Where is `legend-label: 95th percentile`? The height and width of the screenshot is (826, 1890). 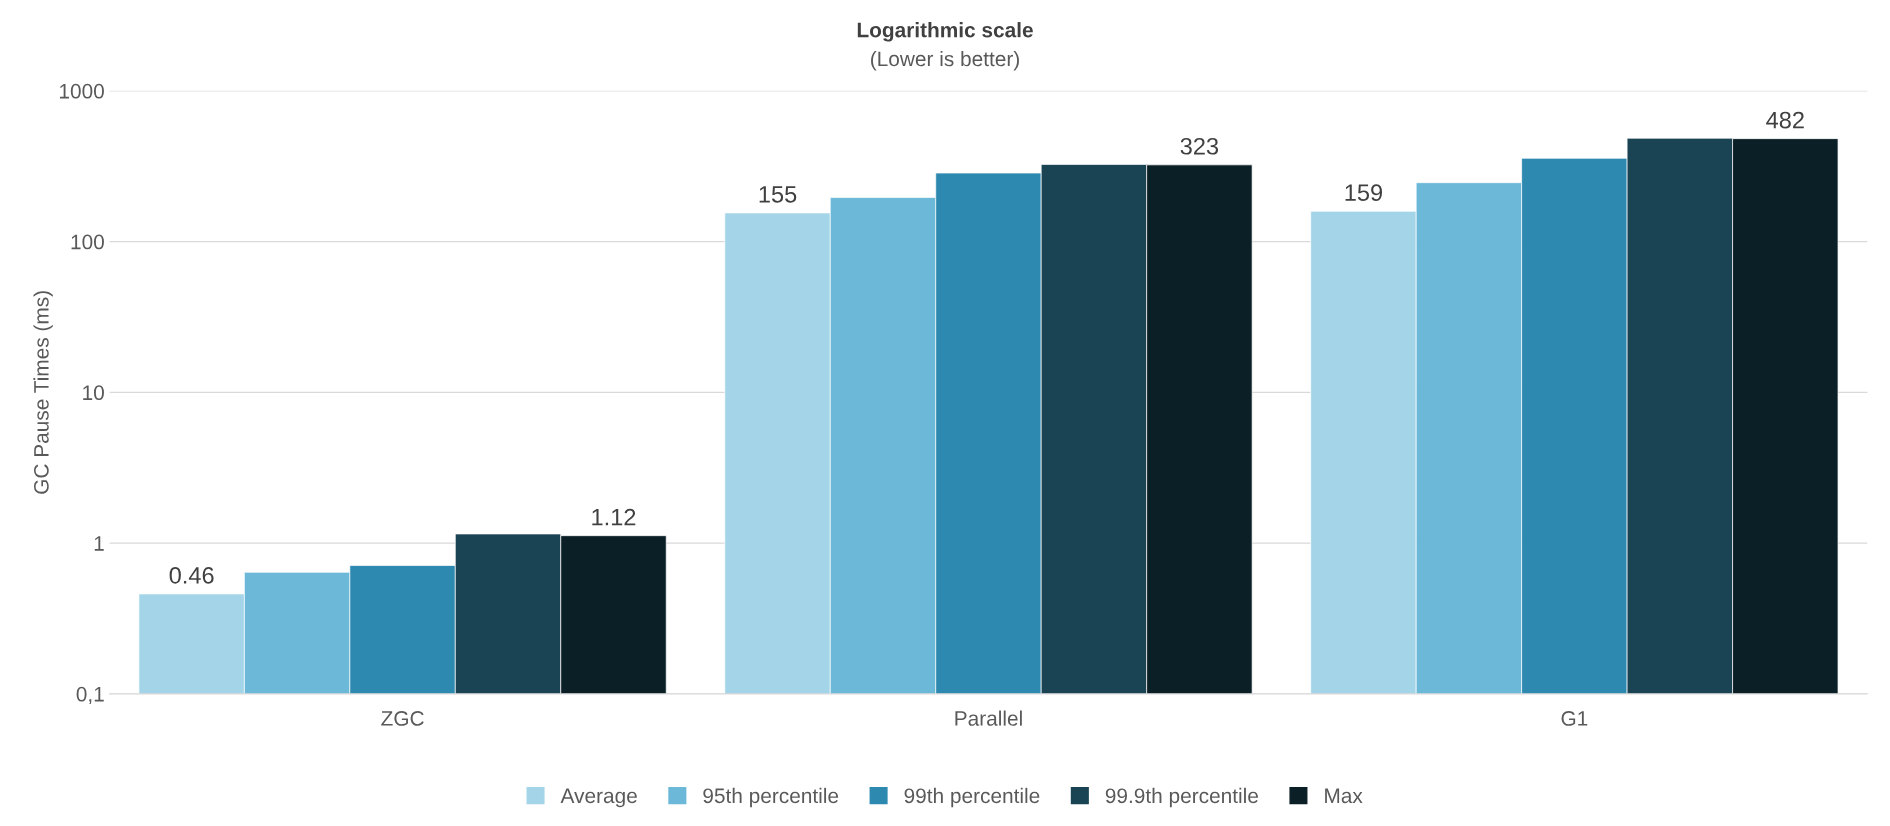
legend-label: 95th percentile is located at coordinates (771, 797).